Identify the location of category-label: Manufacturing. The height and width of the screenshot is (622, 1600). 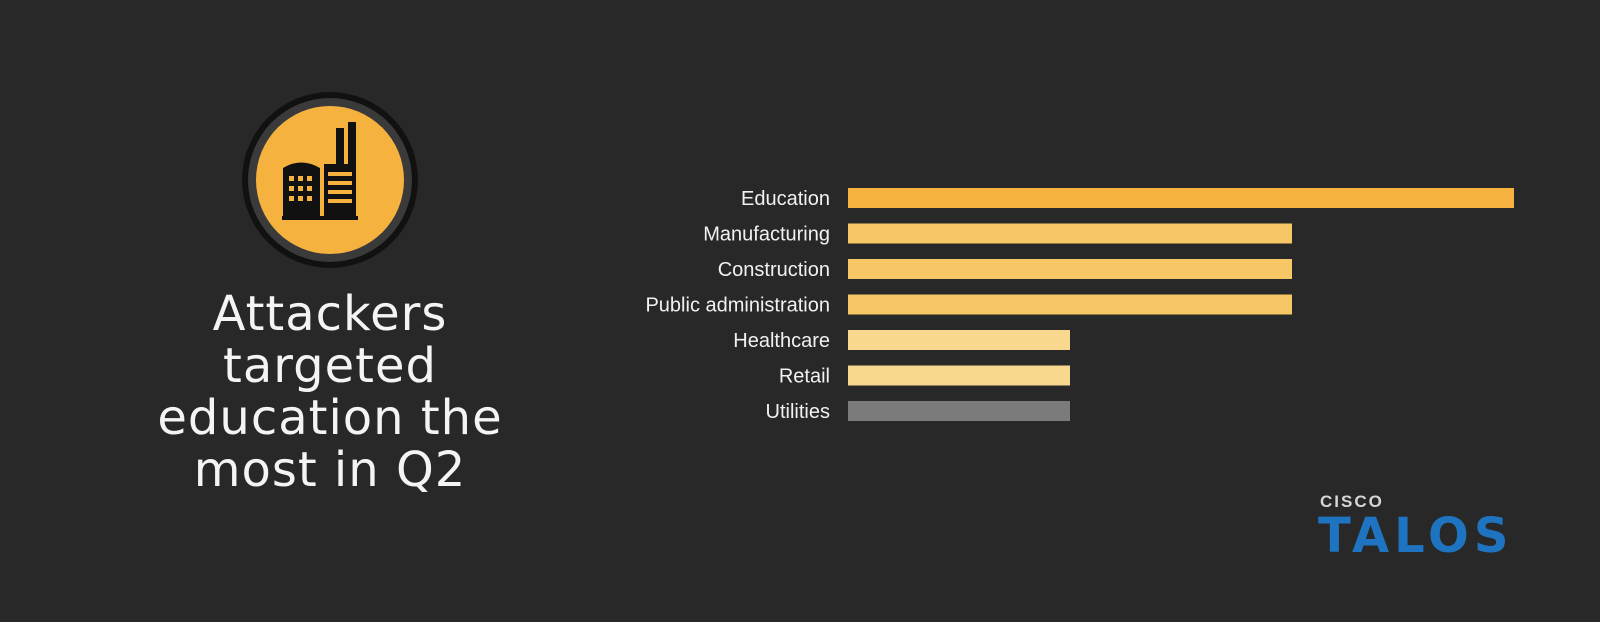
(766, 235).